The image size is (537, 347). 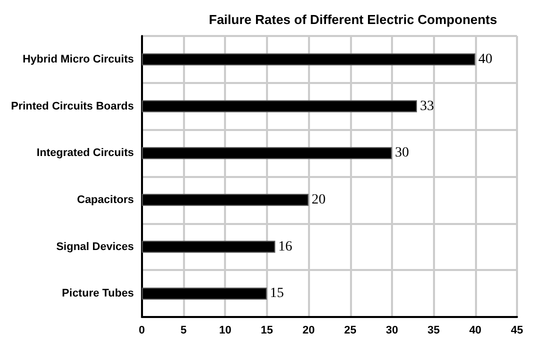 What do you see at coordinates (95, 246) in the screenshot?
I see `y-tick-label: Signal Devices` at bounding box center [95, 246].